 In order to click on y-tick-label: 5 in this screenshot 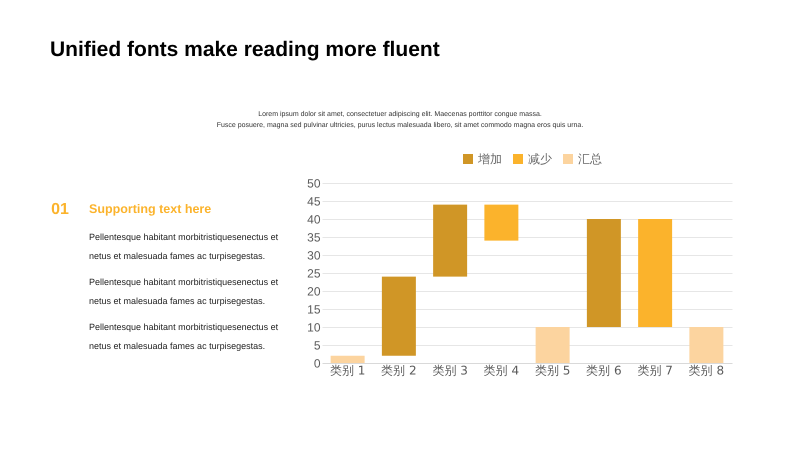, I will do `click(317, 345)`.